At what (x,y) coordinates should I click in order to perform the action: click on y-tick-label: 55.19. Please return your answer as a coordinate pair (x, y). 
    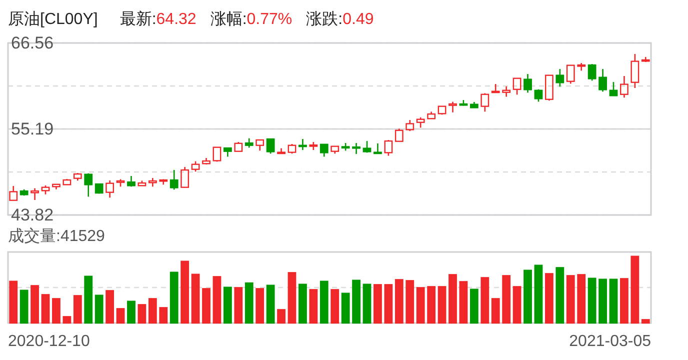
    Looking at the image, I should click on (32, 129).